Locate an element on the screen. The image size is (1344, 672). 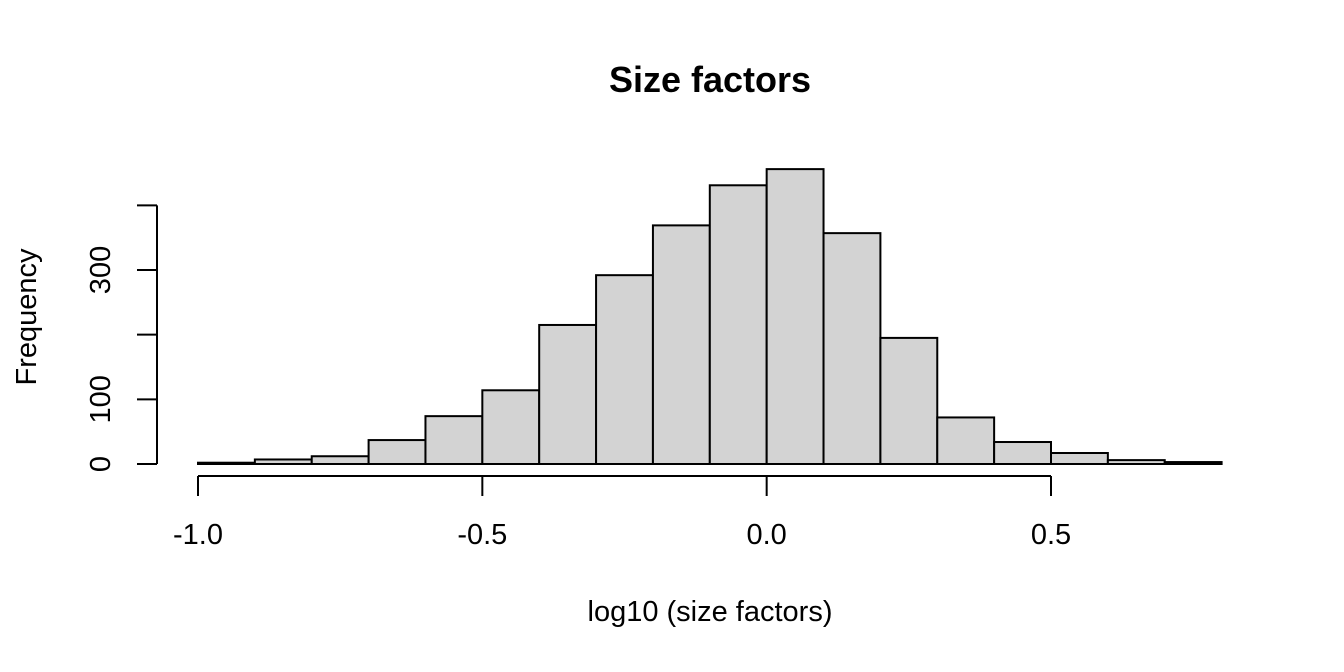
y-tick-label: 100 is located at coordinates (101, 399).